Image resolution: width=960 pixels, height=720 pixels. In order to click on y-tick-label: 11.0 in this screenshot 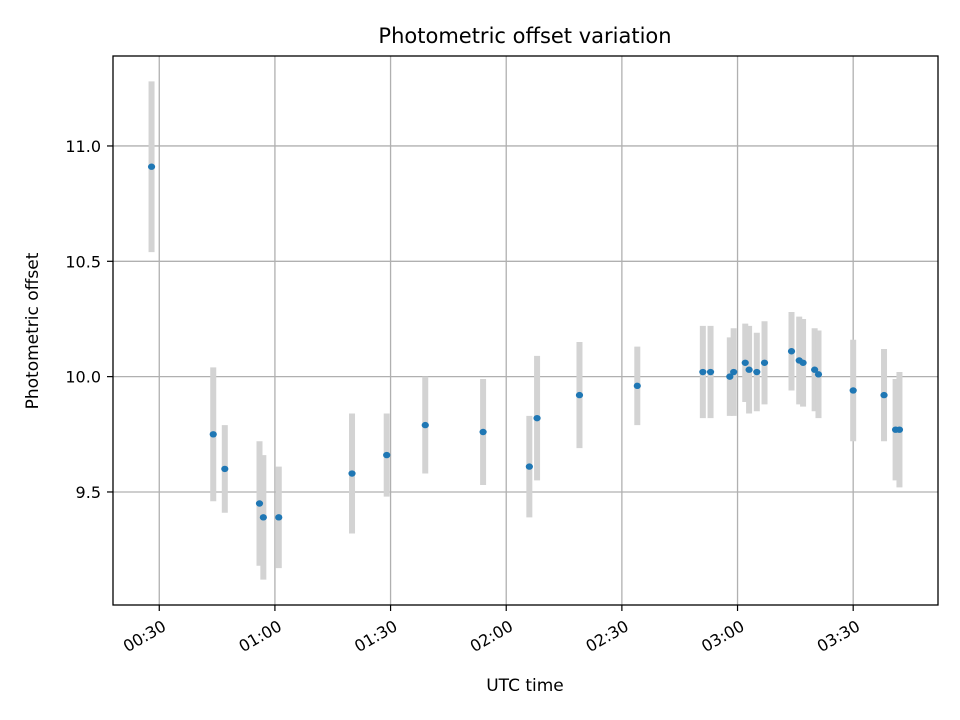, I will do `click(83, 146)`.